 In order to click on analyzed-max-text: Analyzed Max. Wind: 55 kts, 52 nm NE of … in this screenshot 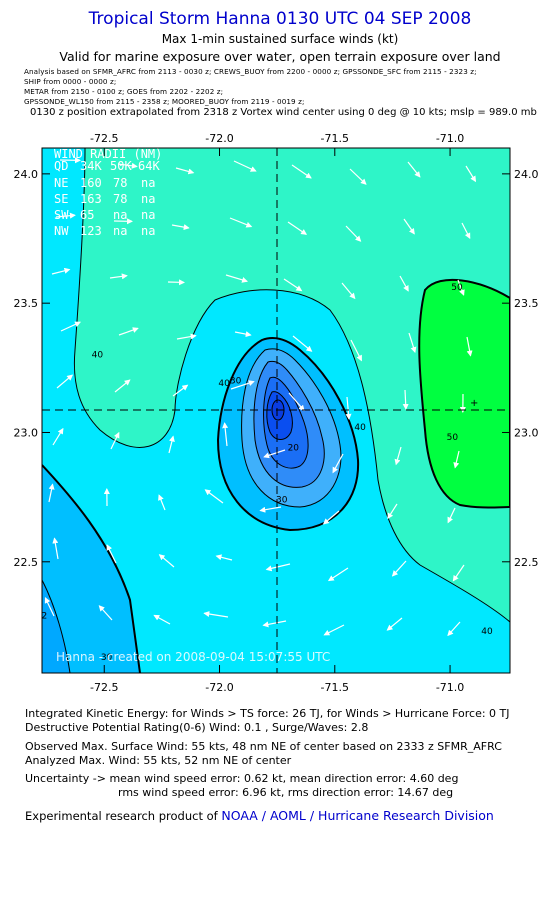, I will do `click(158, 760)`.